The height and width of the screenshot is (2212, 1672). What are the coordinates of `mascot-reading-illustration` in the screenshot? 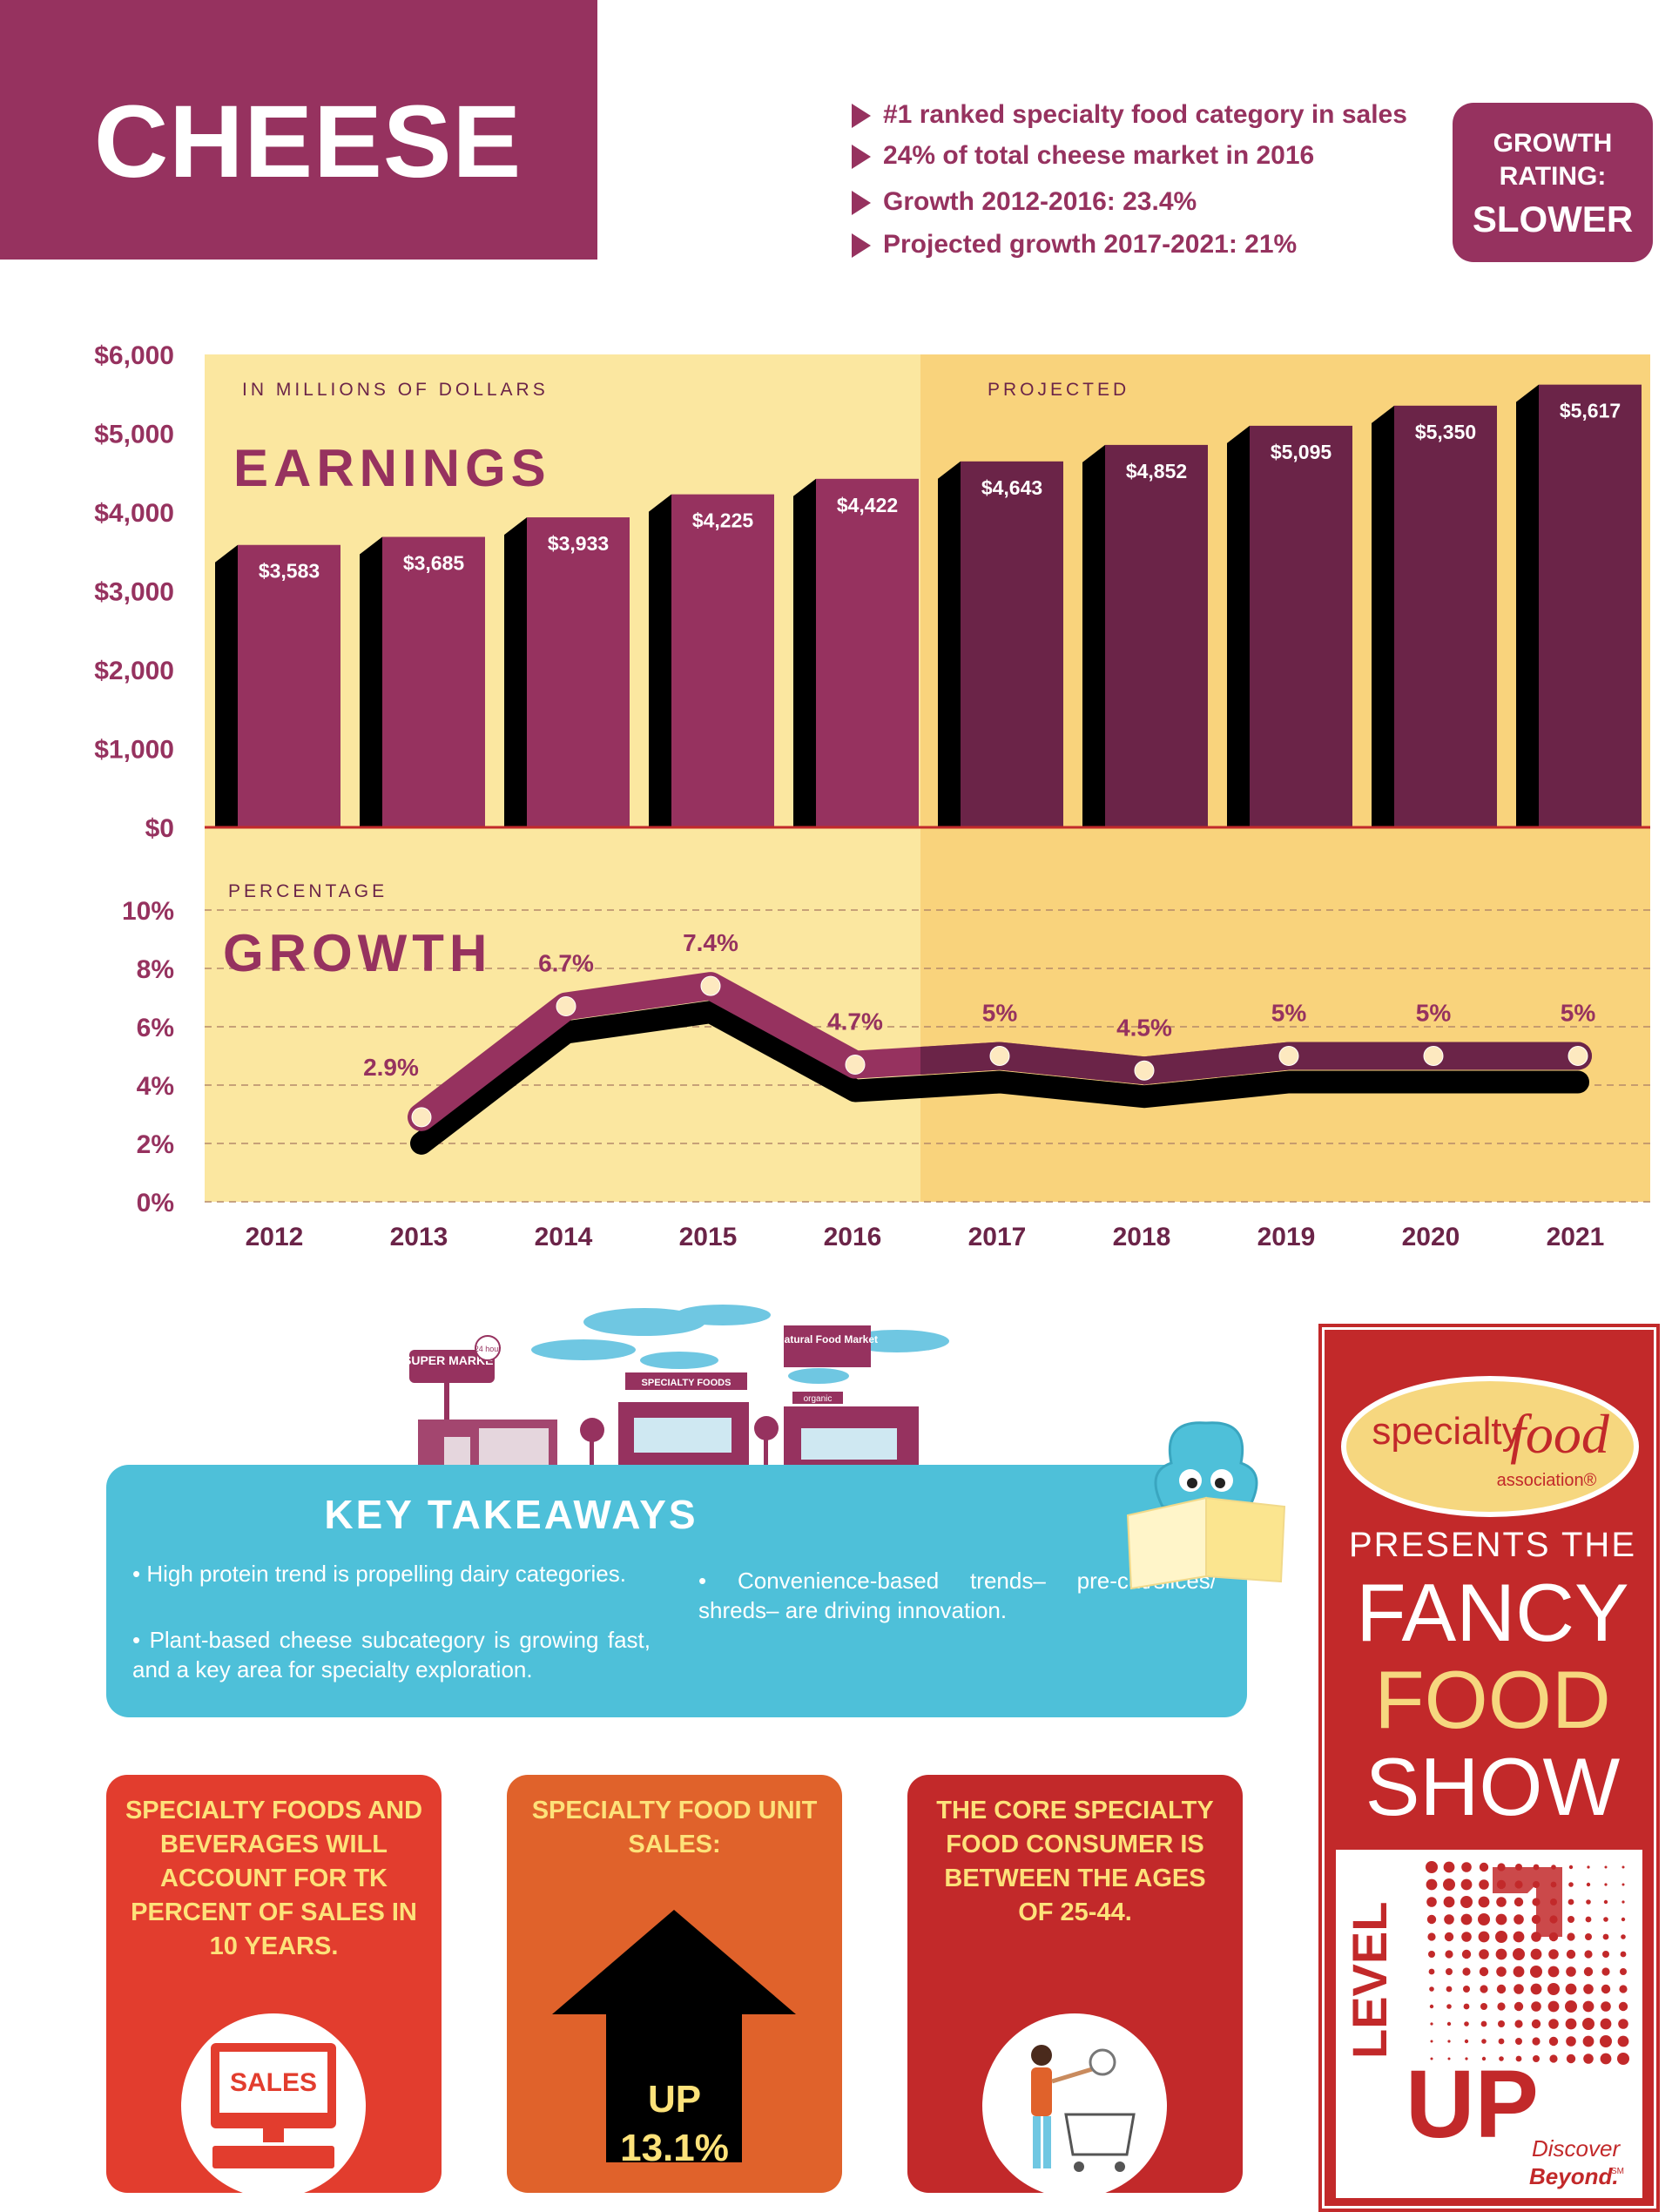 It's located at (1206, 1505).